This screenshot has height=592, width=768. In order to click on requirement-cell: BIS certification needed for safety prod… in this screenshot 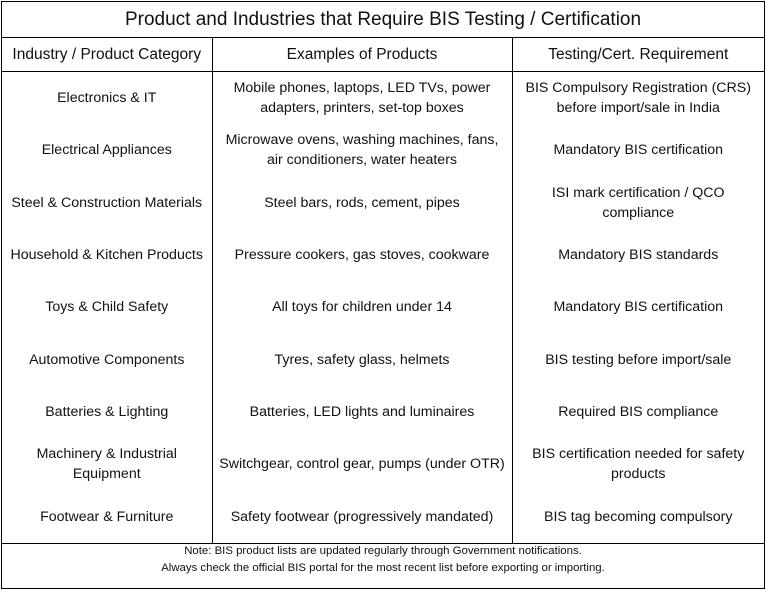, I will do `click(637, 464)`.